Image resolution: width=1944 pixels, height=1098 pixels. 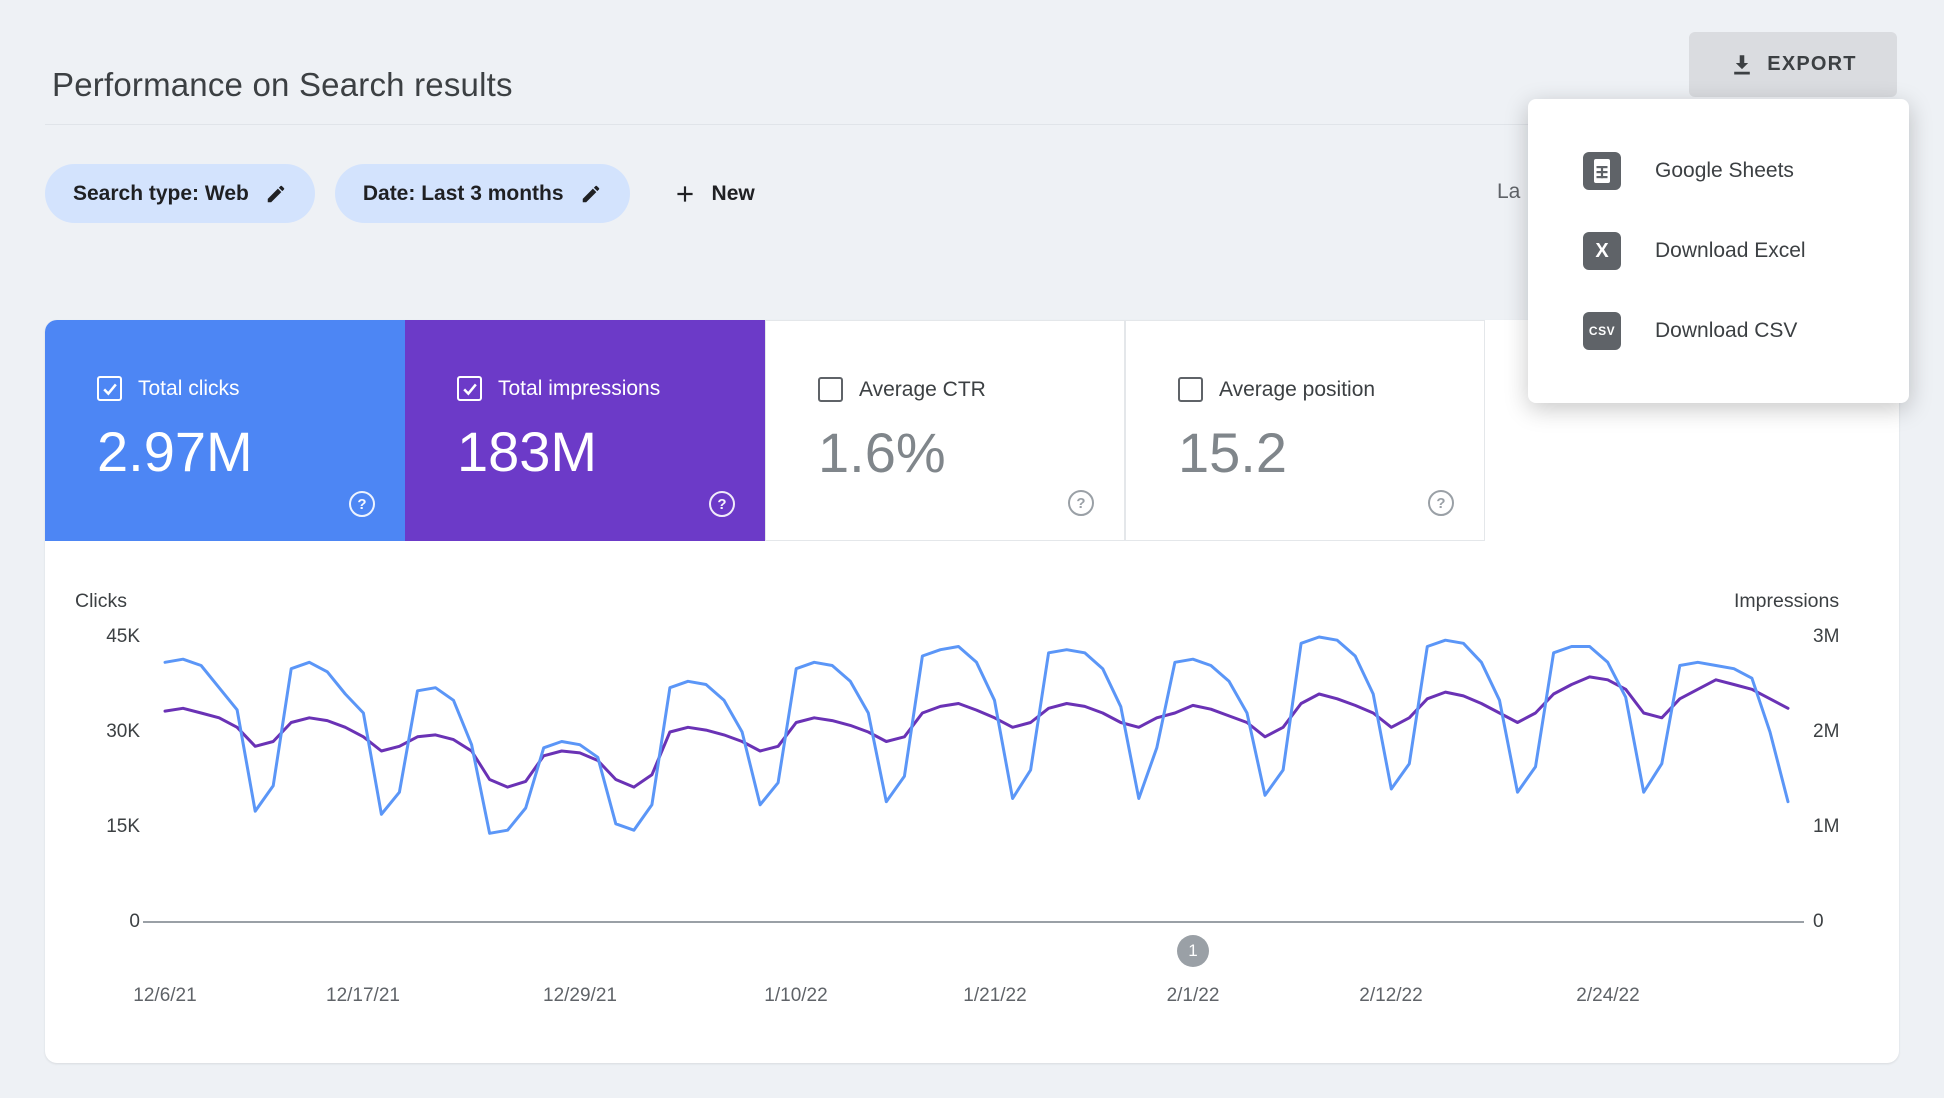 I want to click on total-clicks-tile: Total clicks 2.97M ?, so click(x=225, y=430).